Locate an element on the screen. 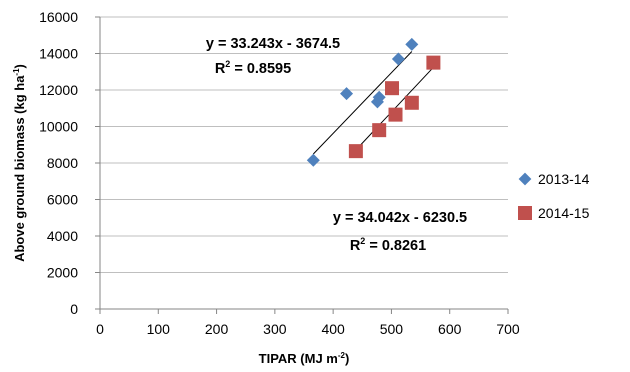  y-tick-label: 6000 is located at coordinates (62, 200).